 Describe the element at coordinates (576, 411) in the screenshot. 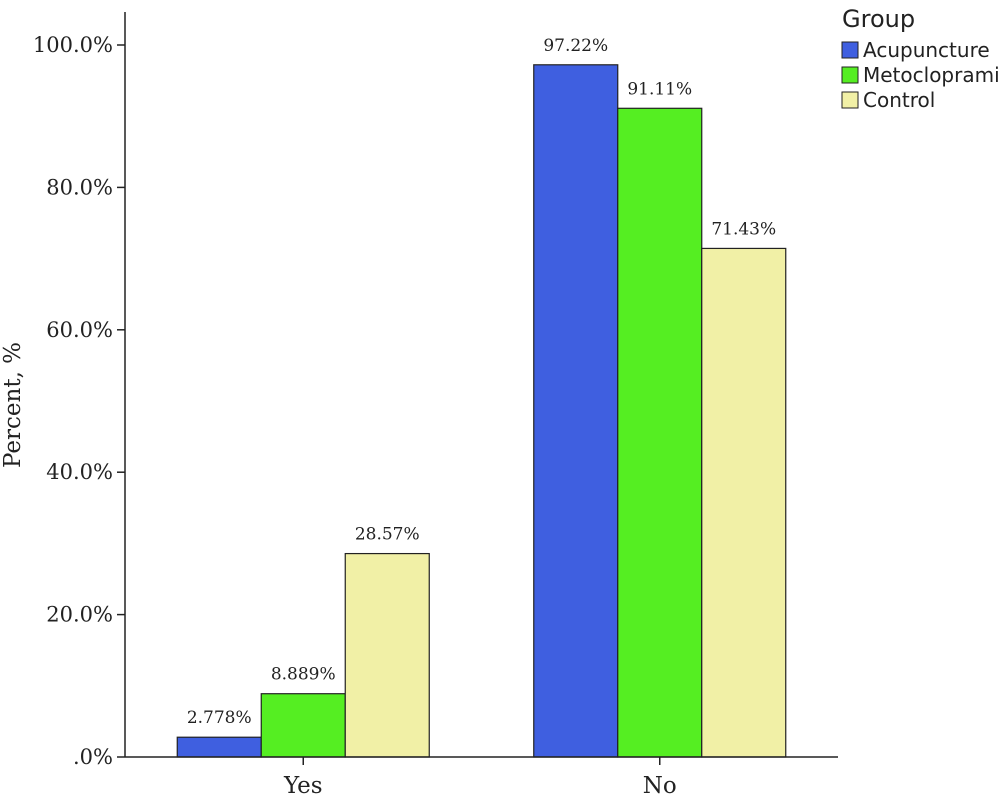

I see `bar-acupuncture-no` at that location.